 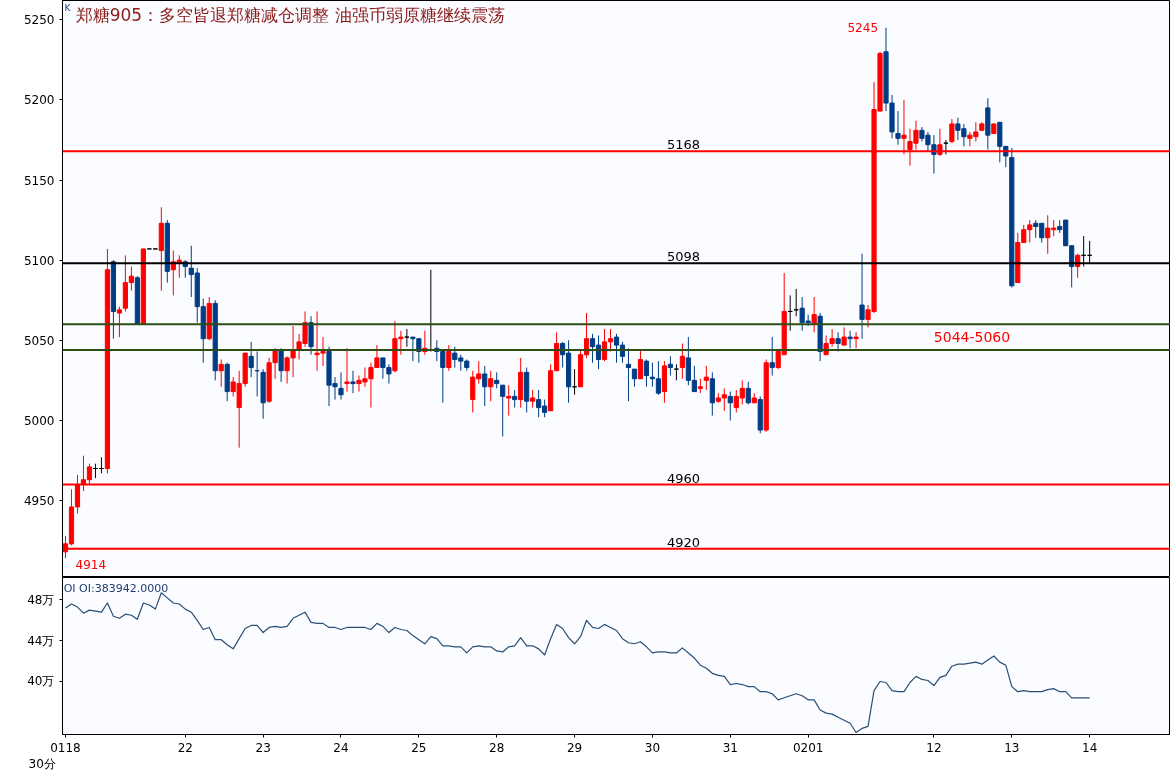 I want to click on ref-line-label: 4920, so click(x=684, y=542).